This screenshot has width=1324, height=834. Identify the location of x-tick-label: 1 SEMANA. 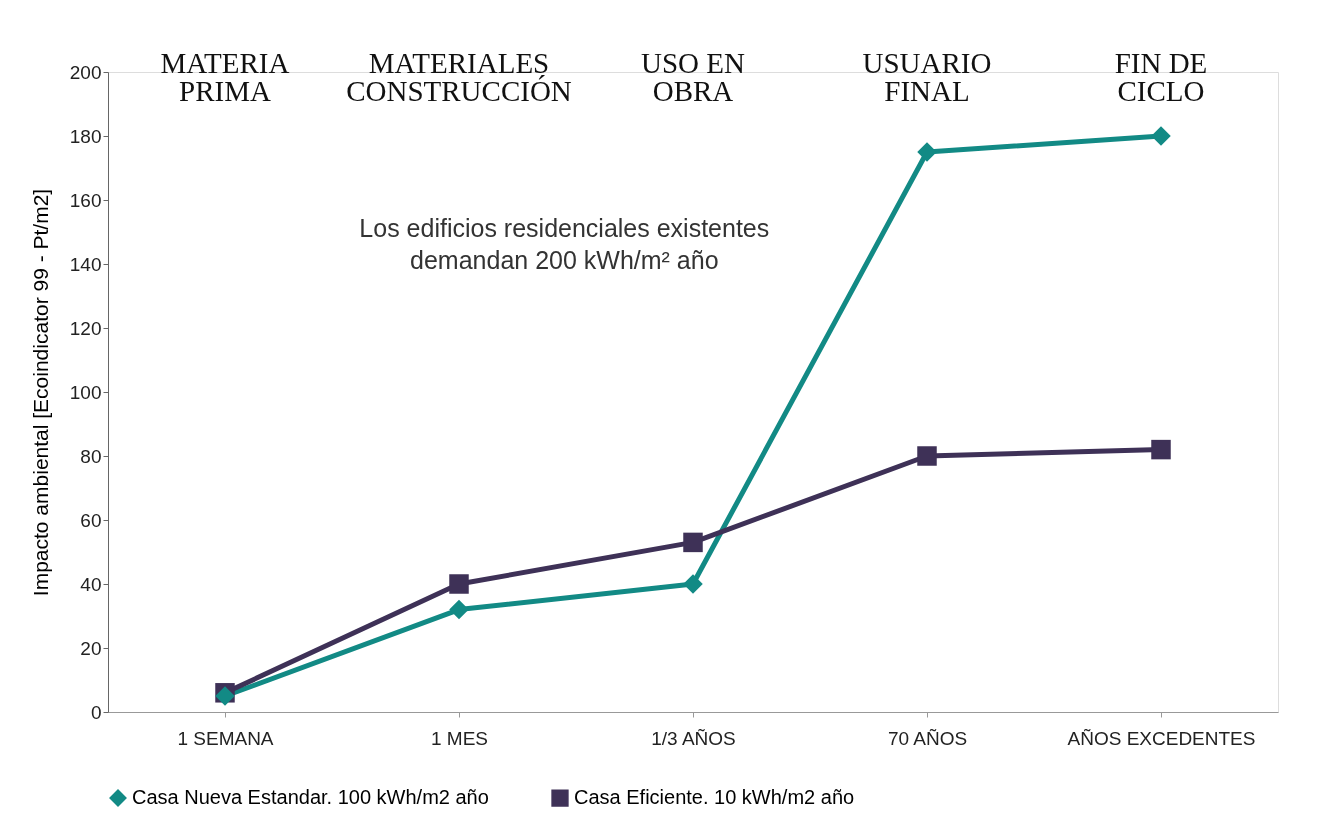
(225, 738).